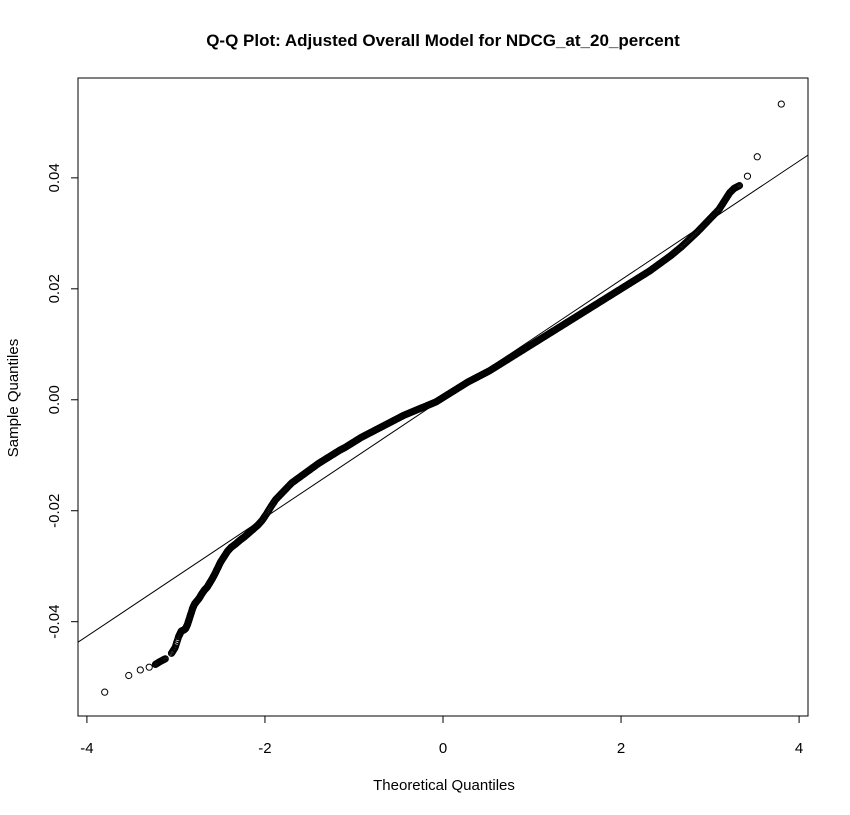 The width and height of the screenshot is (850, 815). I want to click on x-tick-label: 0, so click(443, 748).